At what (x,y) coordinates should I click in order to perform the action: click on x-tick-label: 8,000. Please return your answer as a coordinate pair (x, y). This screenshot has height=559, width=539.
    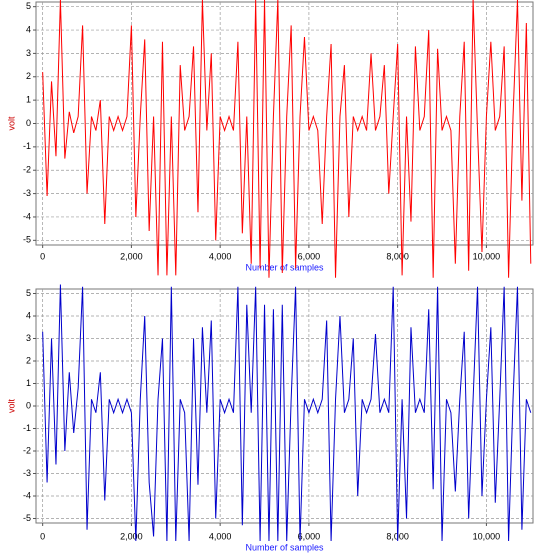
    Looking at the image, I should click on (397, 256).